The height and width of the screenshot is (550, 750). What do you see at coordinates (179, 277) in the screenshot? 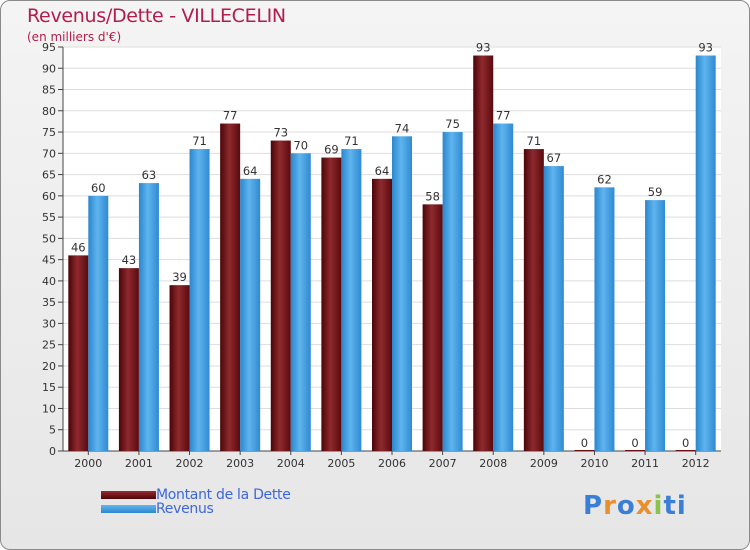
I see `data-label: 39` at bounding box center [179, 277].